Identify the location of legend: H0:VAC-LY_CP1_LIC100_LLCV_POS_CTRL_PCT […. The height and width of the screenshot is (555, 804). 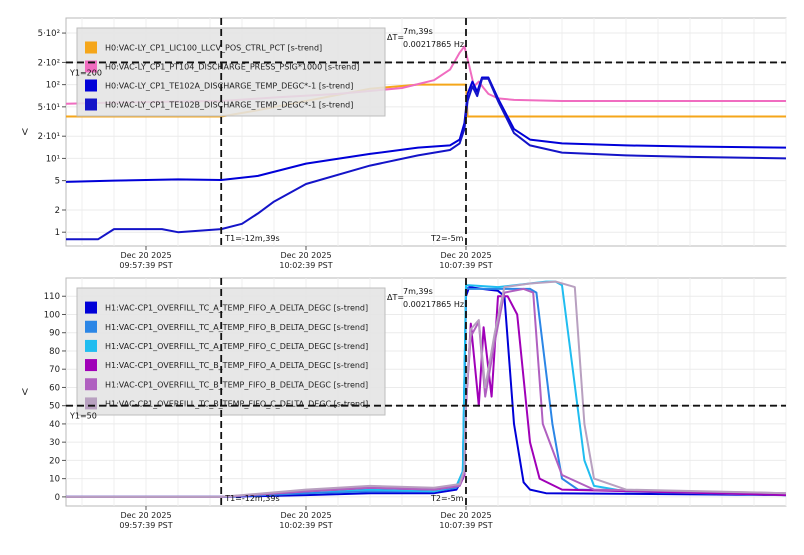
(231, 72).